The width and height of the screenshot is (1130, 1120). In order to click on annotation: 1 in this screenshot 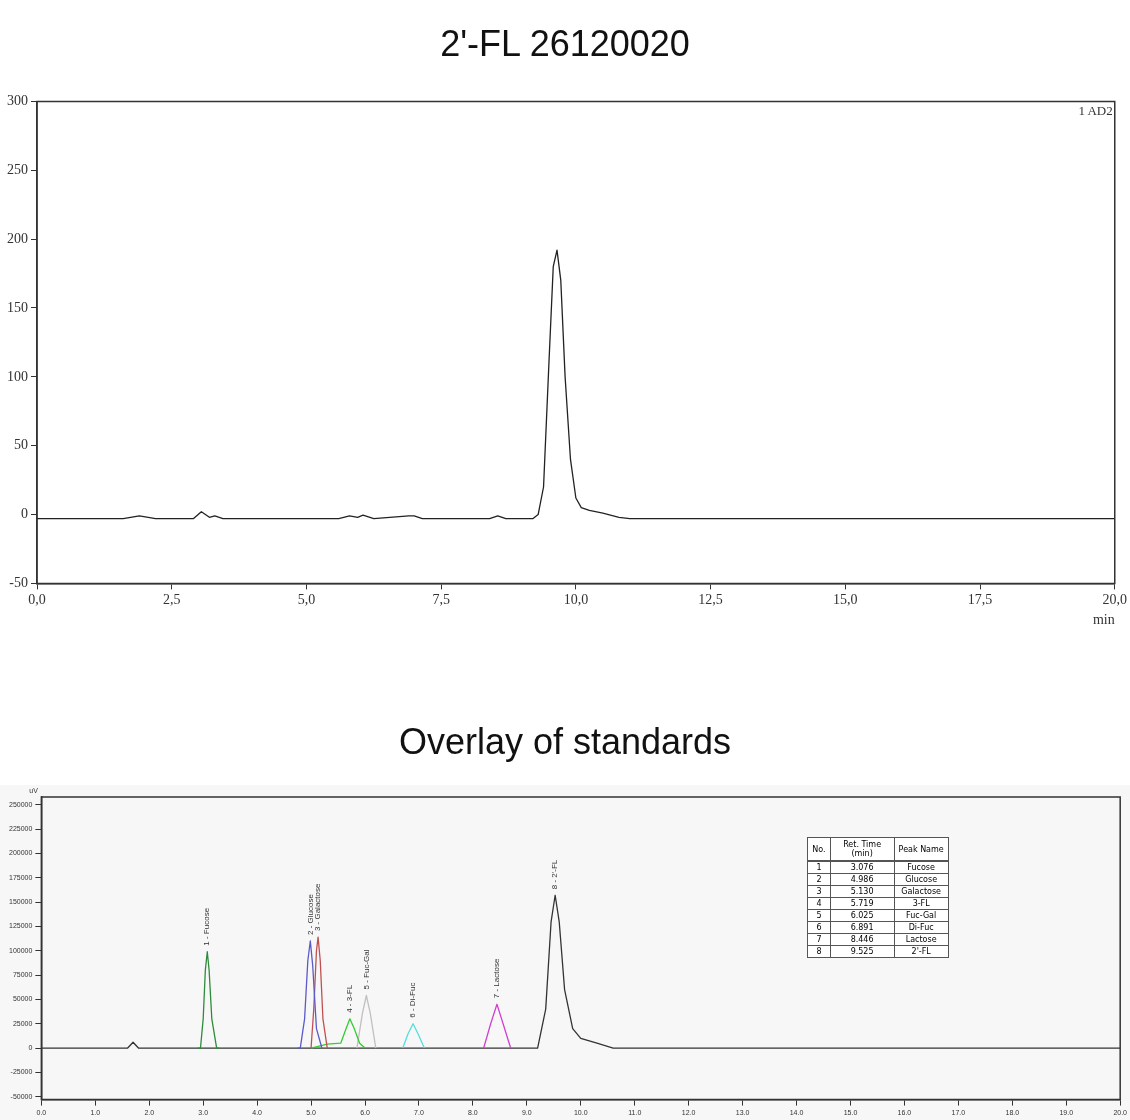, I will do `click(819, 867)`.